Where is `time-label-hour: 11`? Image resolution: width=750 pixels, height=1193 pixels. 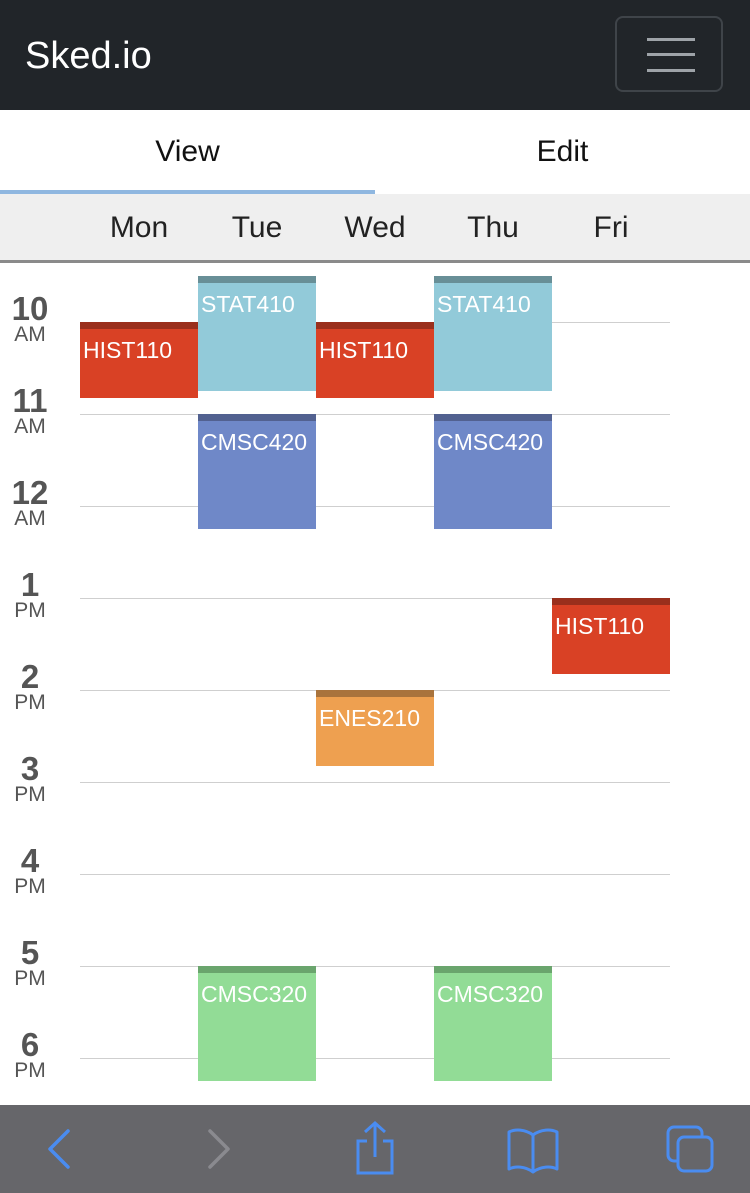
time-label-hour: 11 is located at coordinates (30, 400).